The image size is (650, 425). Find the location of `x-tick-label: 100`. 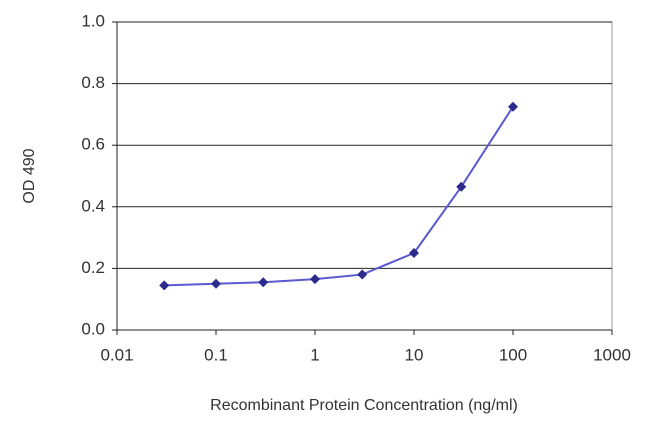

x-tick-label: 100 is located at coordinates (513, 354).